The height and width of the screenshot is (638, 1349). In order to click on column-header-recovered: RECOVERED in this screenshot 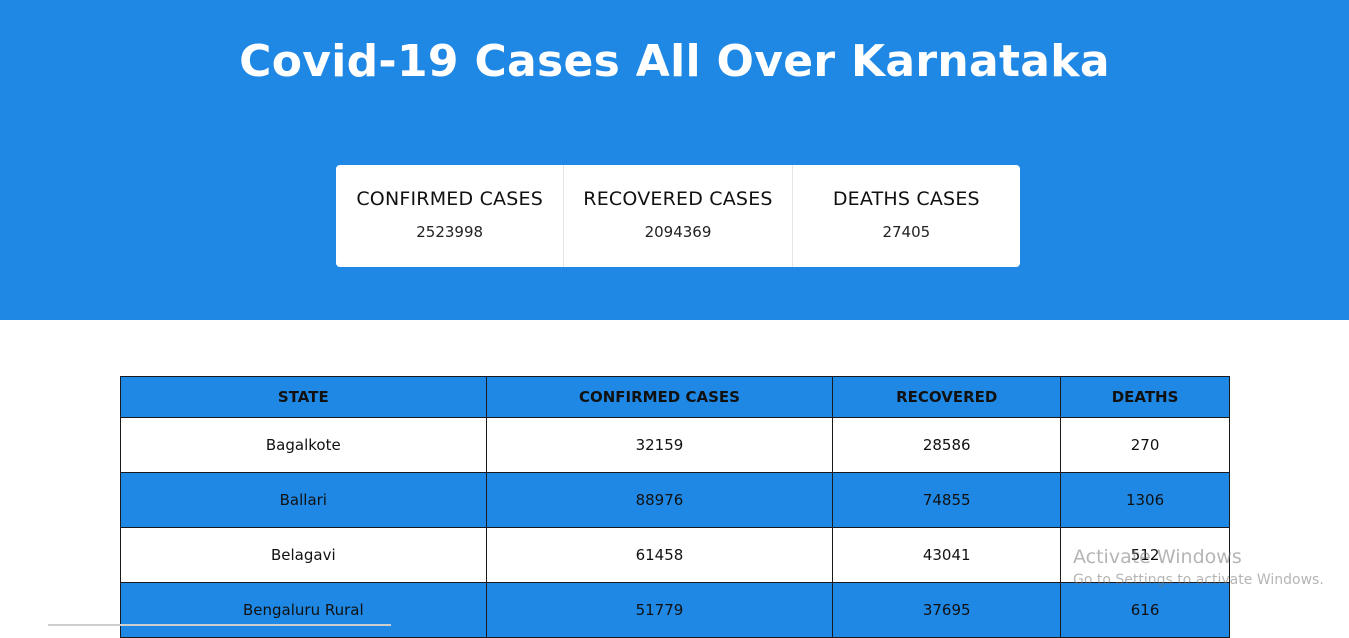, I will do `click(947, 397)`.